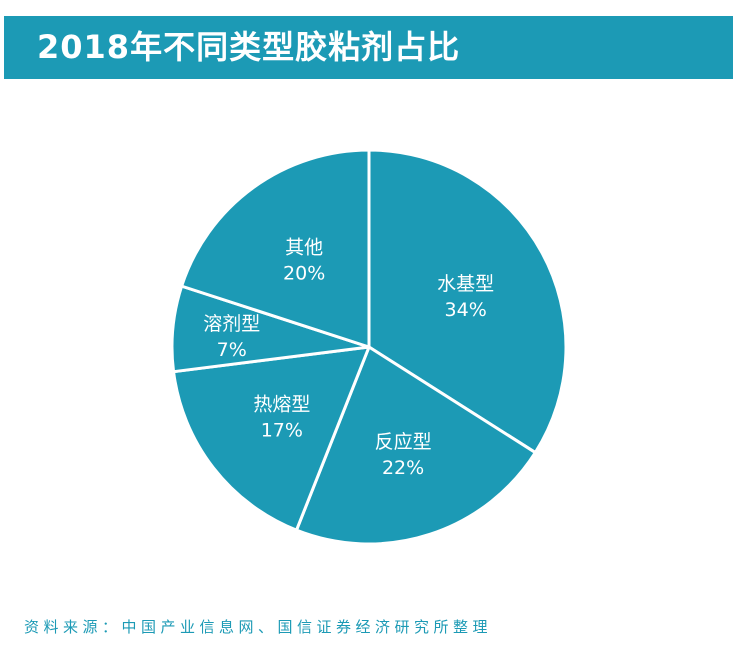 The height and width of the screenshot is (651, 737). Describe the element at coordinates (231, 324) in the screenshot. I see `slice-label-solvent: 溶剂型` at that location.